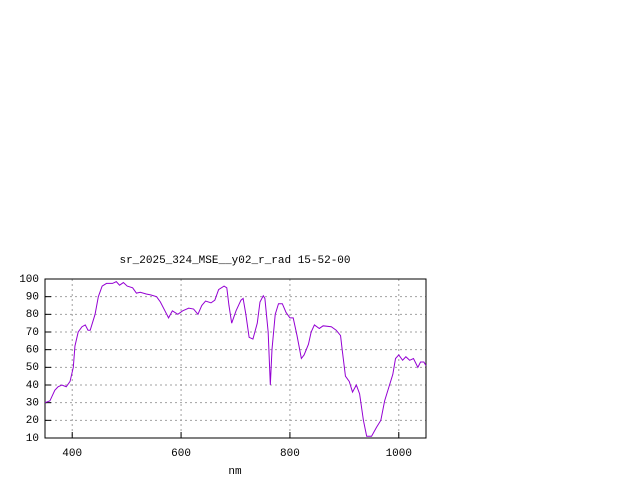 Image resolution: width=640 pixels, height=480 pixels. Describe the element at coordinates (32, 439) in the screenshot. I see `y-tick-label: 10` at that location.